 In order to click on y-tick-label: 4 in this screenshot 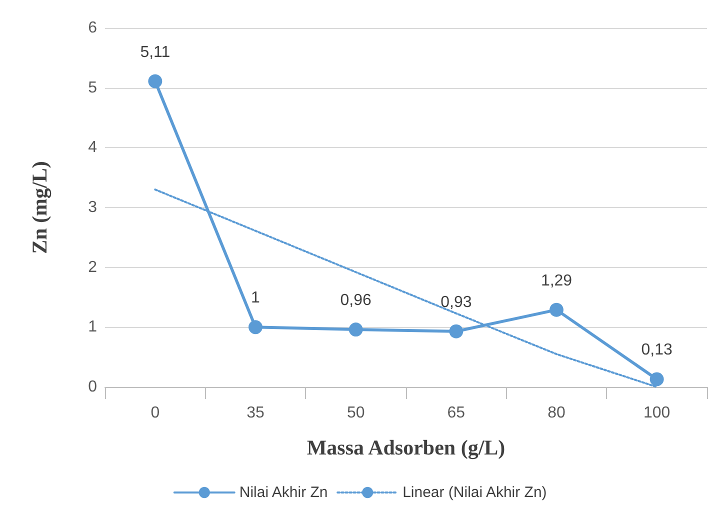, I will do `click(93, 147)`.